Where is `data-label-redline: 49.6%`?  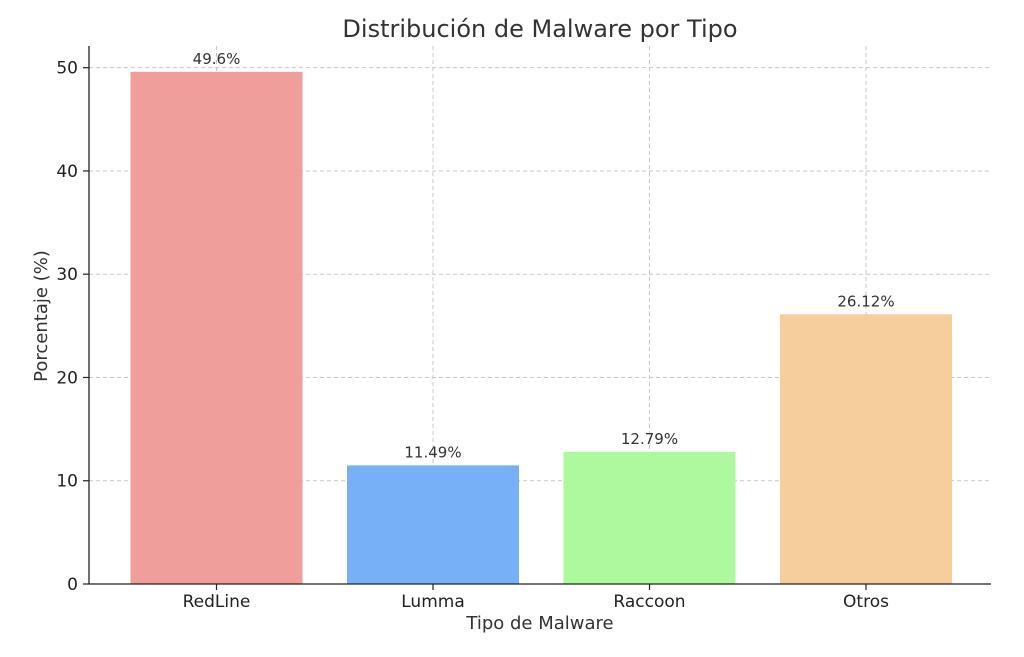
data-label-redline: 49.6% is located at coordinates (217, 59).